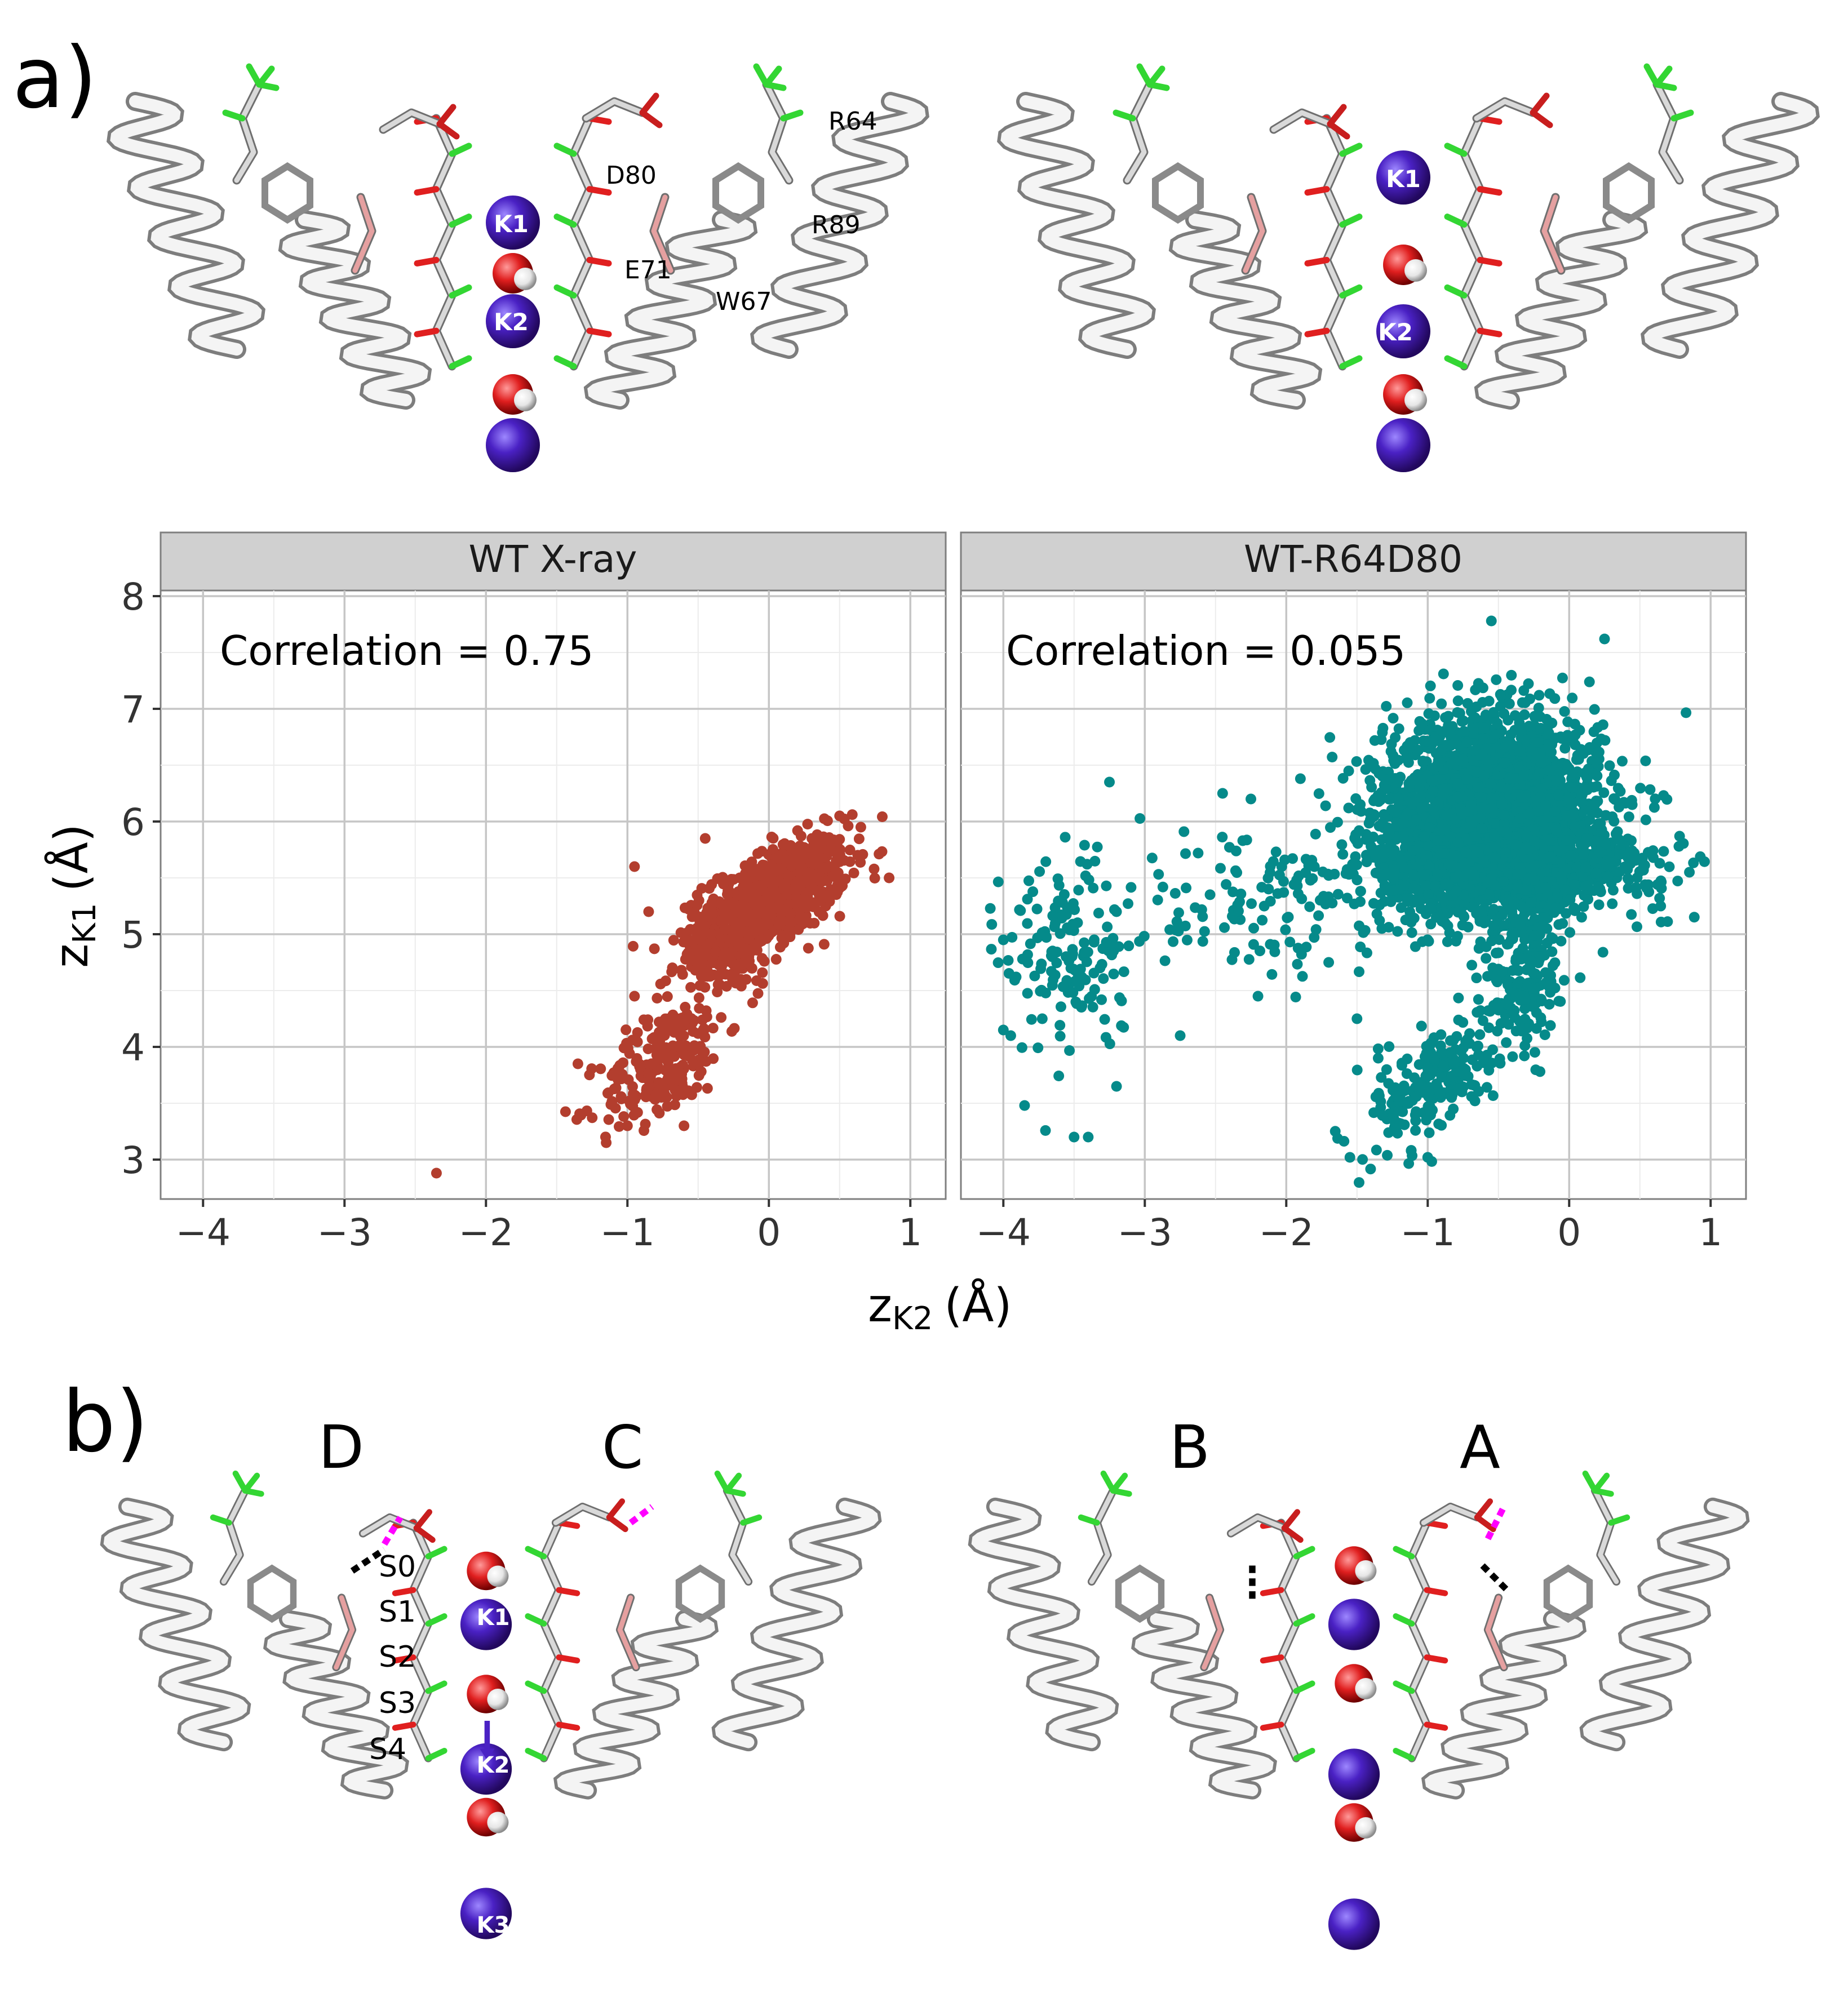  I want to click on panel-b-tag: b), so click(105, 1422).